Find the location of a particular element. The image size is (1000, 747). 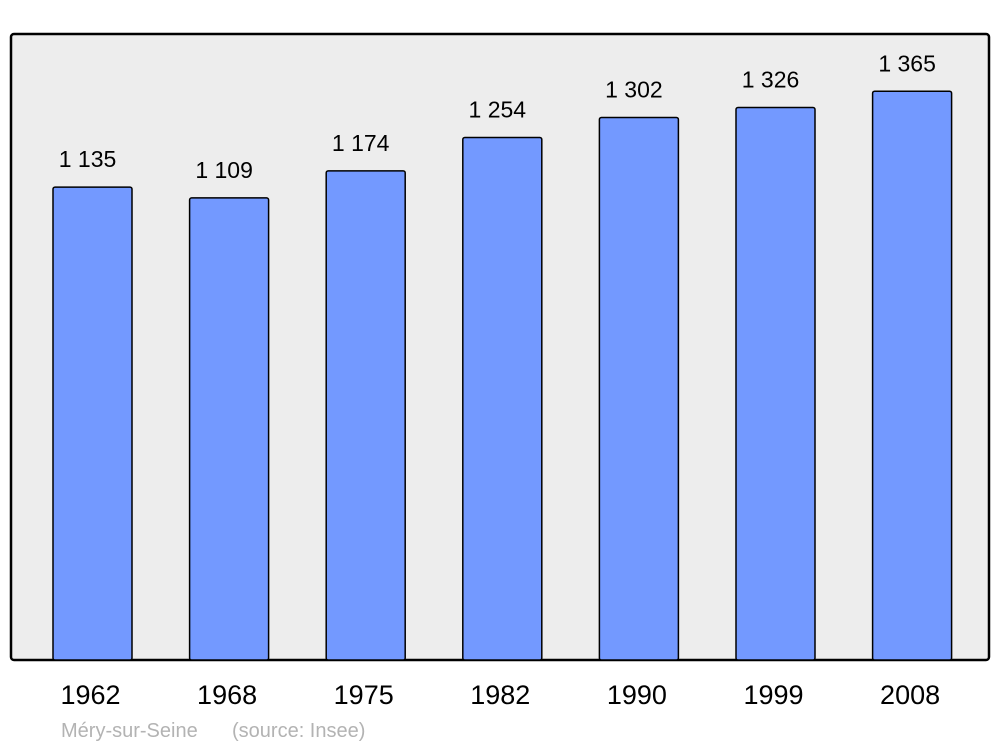

data-label-2008: 1 365 is located at coordinates (907, 63).